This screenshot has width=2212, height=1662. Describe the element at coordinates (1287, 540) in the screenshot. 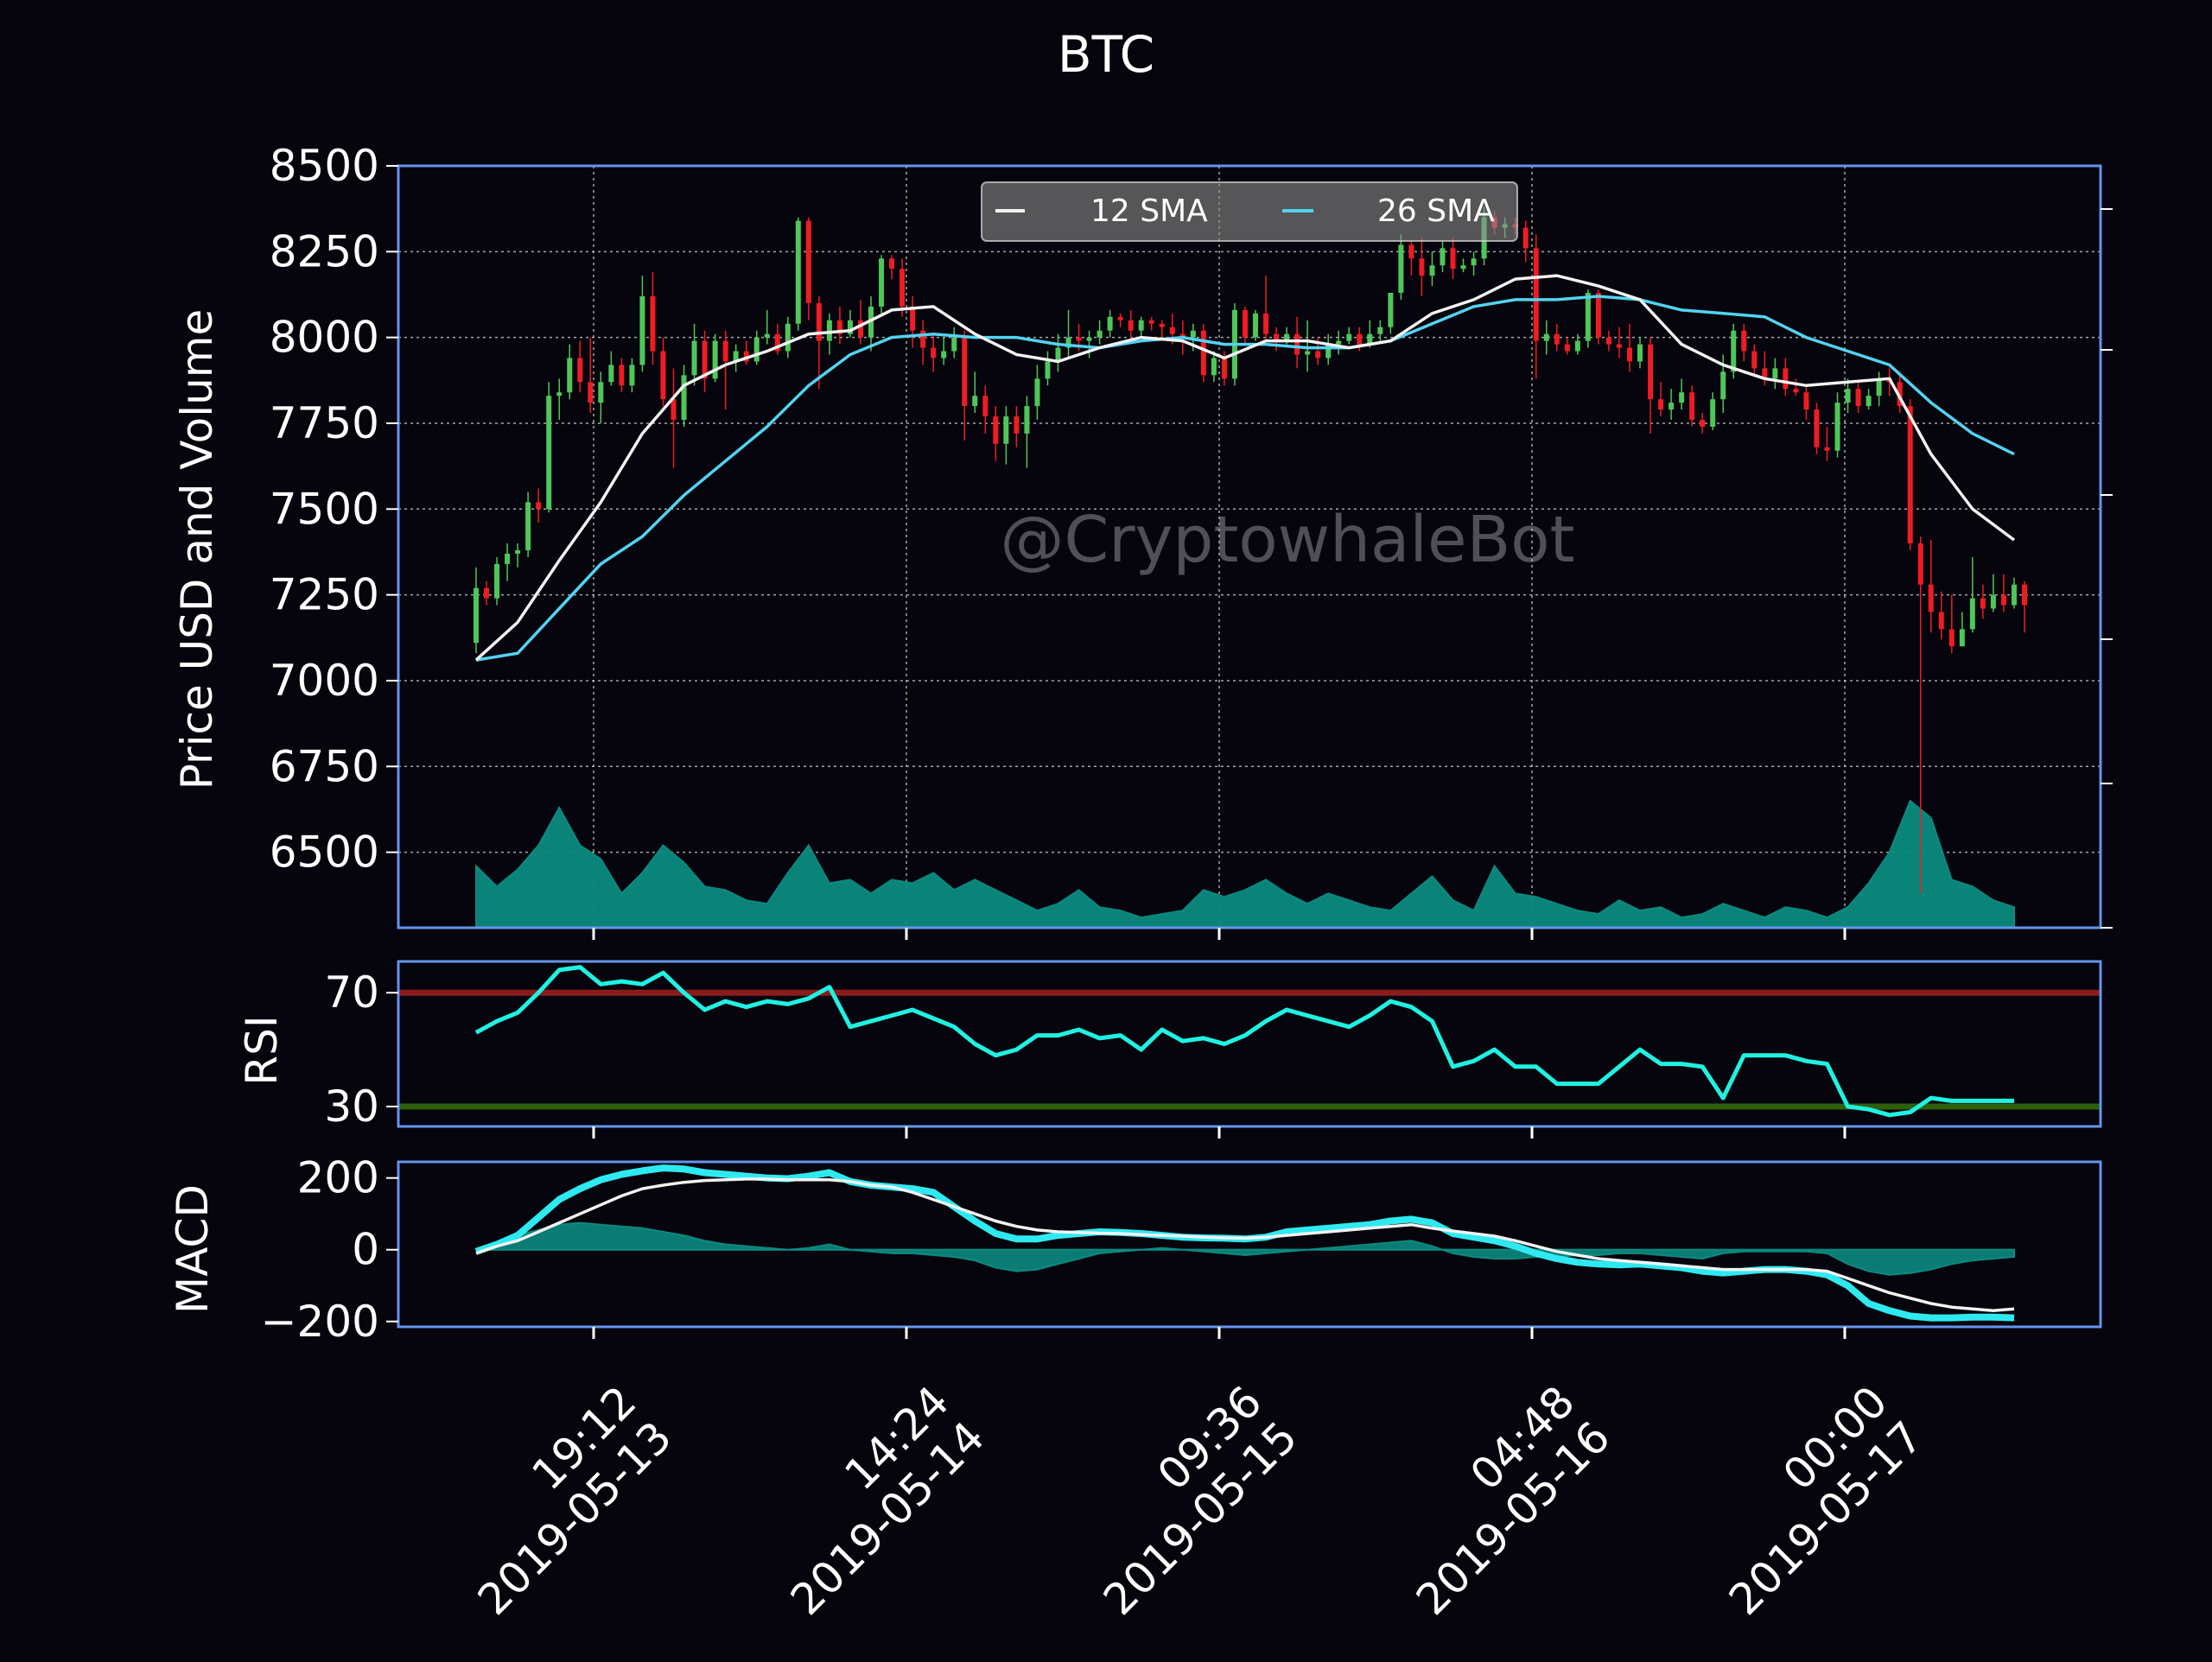

I see `watermark: @CryptowhaleBot` at that location.